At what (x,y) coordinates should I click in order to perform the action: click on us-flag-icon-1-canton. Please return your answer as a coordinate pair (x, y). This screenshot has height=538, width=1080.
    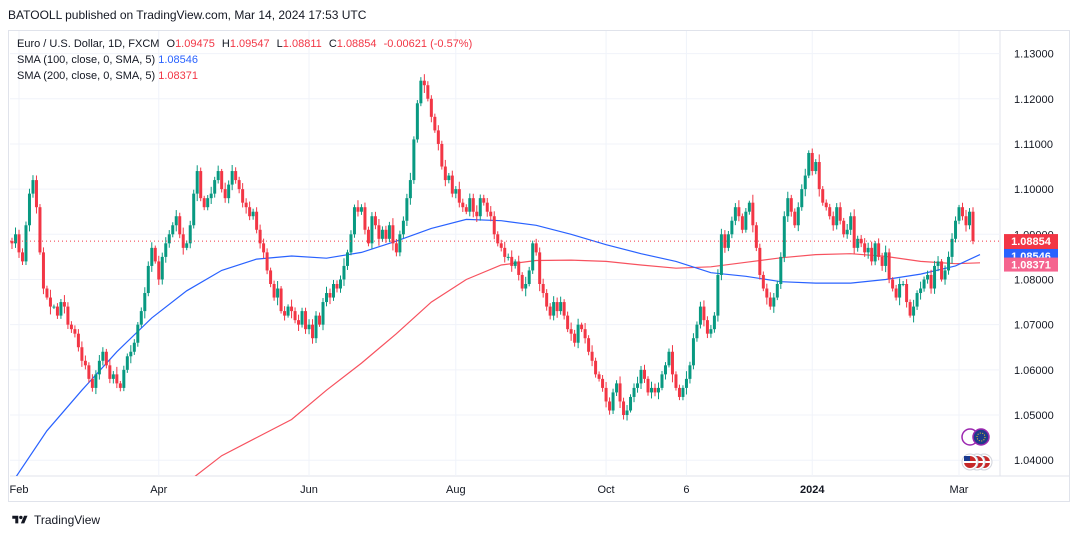
    Looking at the image, I should click on (967, 458).